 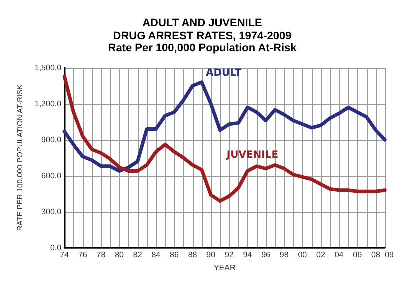 I want to click on x-tick-label: 90, so click(x=211, y=255).